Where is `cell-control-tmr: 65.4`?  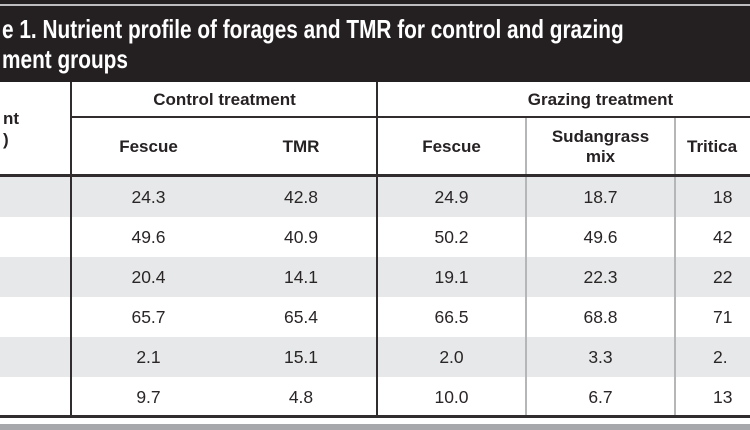
cell-control-tmr: 65.4 is located at coordinates (301, 317).